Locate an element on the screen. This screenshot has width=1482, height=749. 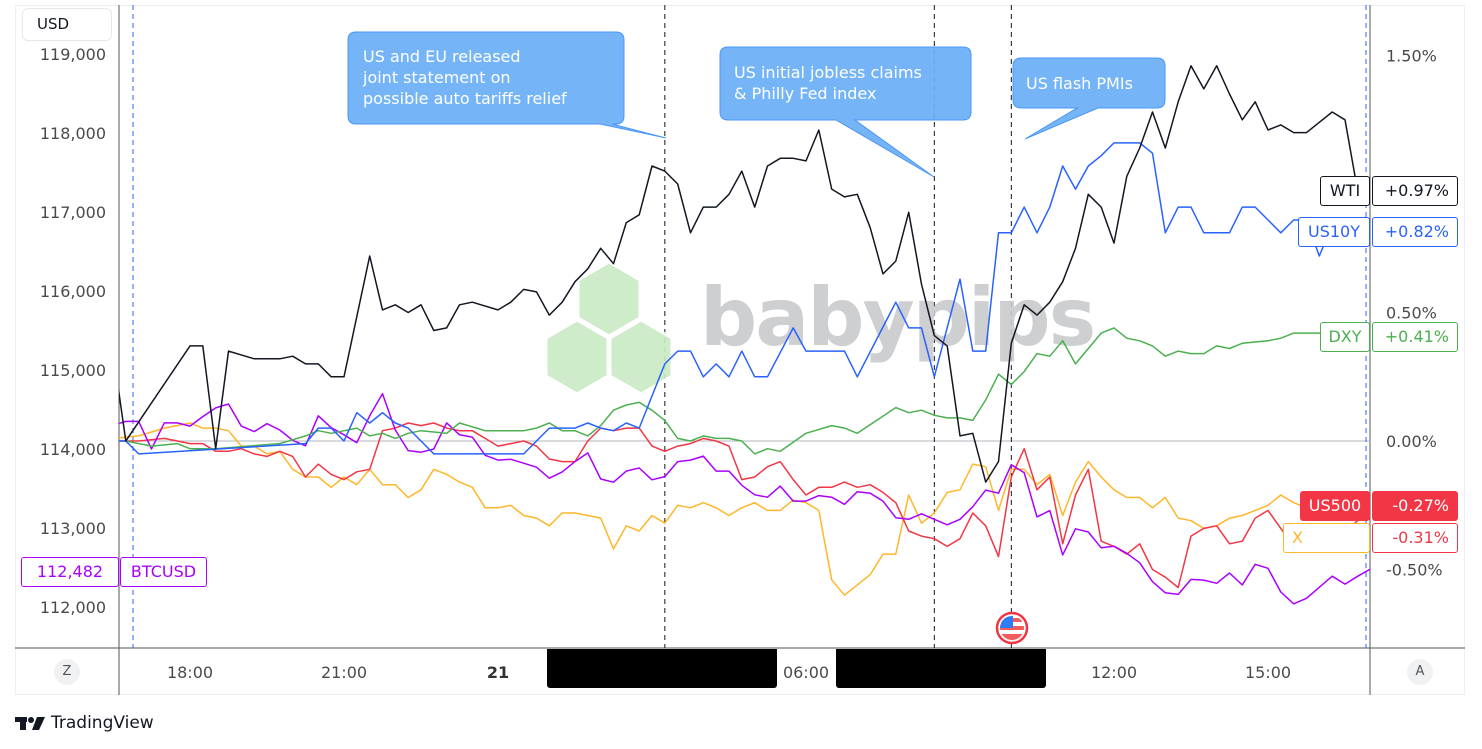
callout-auto-tariffs is located at coordinates (507, 85).